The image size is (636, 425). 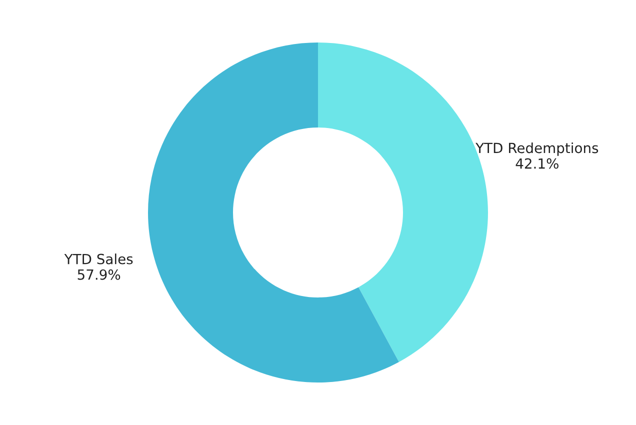 I want to click on slice-label: YTD Sales, so click(x=98, y=259).